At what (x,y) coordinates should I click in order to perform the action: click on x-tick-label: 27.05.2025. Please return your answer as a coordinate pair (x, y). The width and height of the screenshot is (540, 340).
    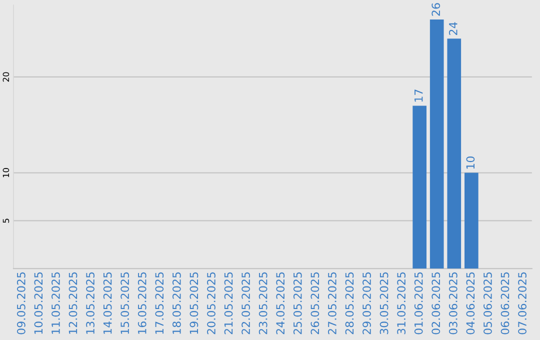
    Looking at the image, I should click on (332, 303).